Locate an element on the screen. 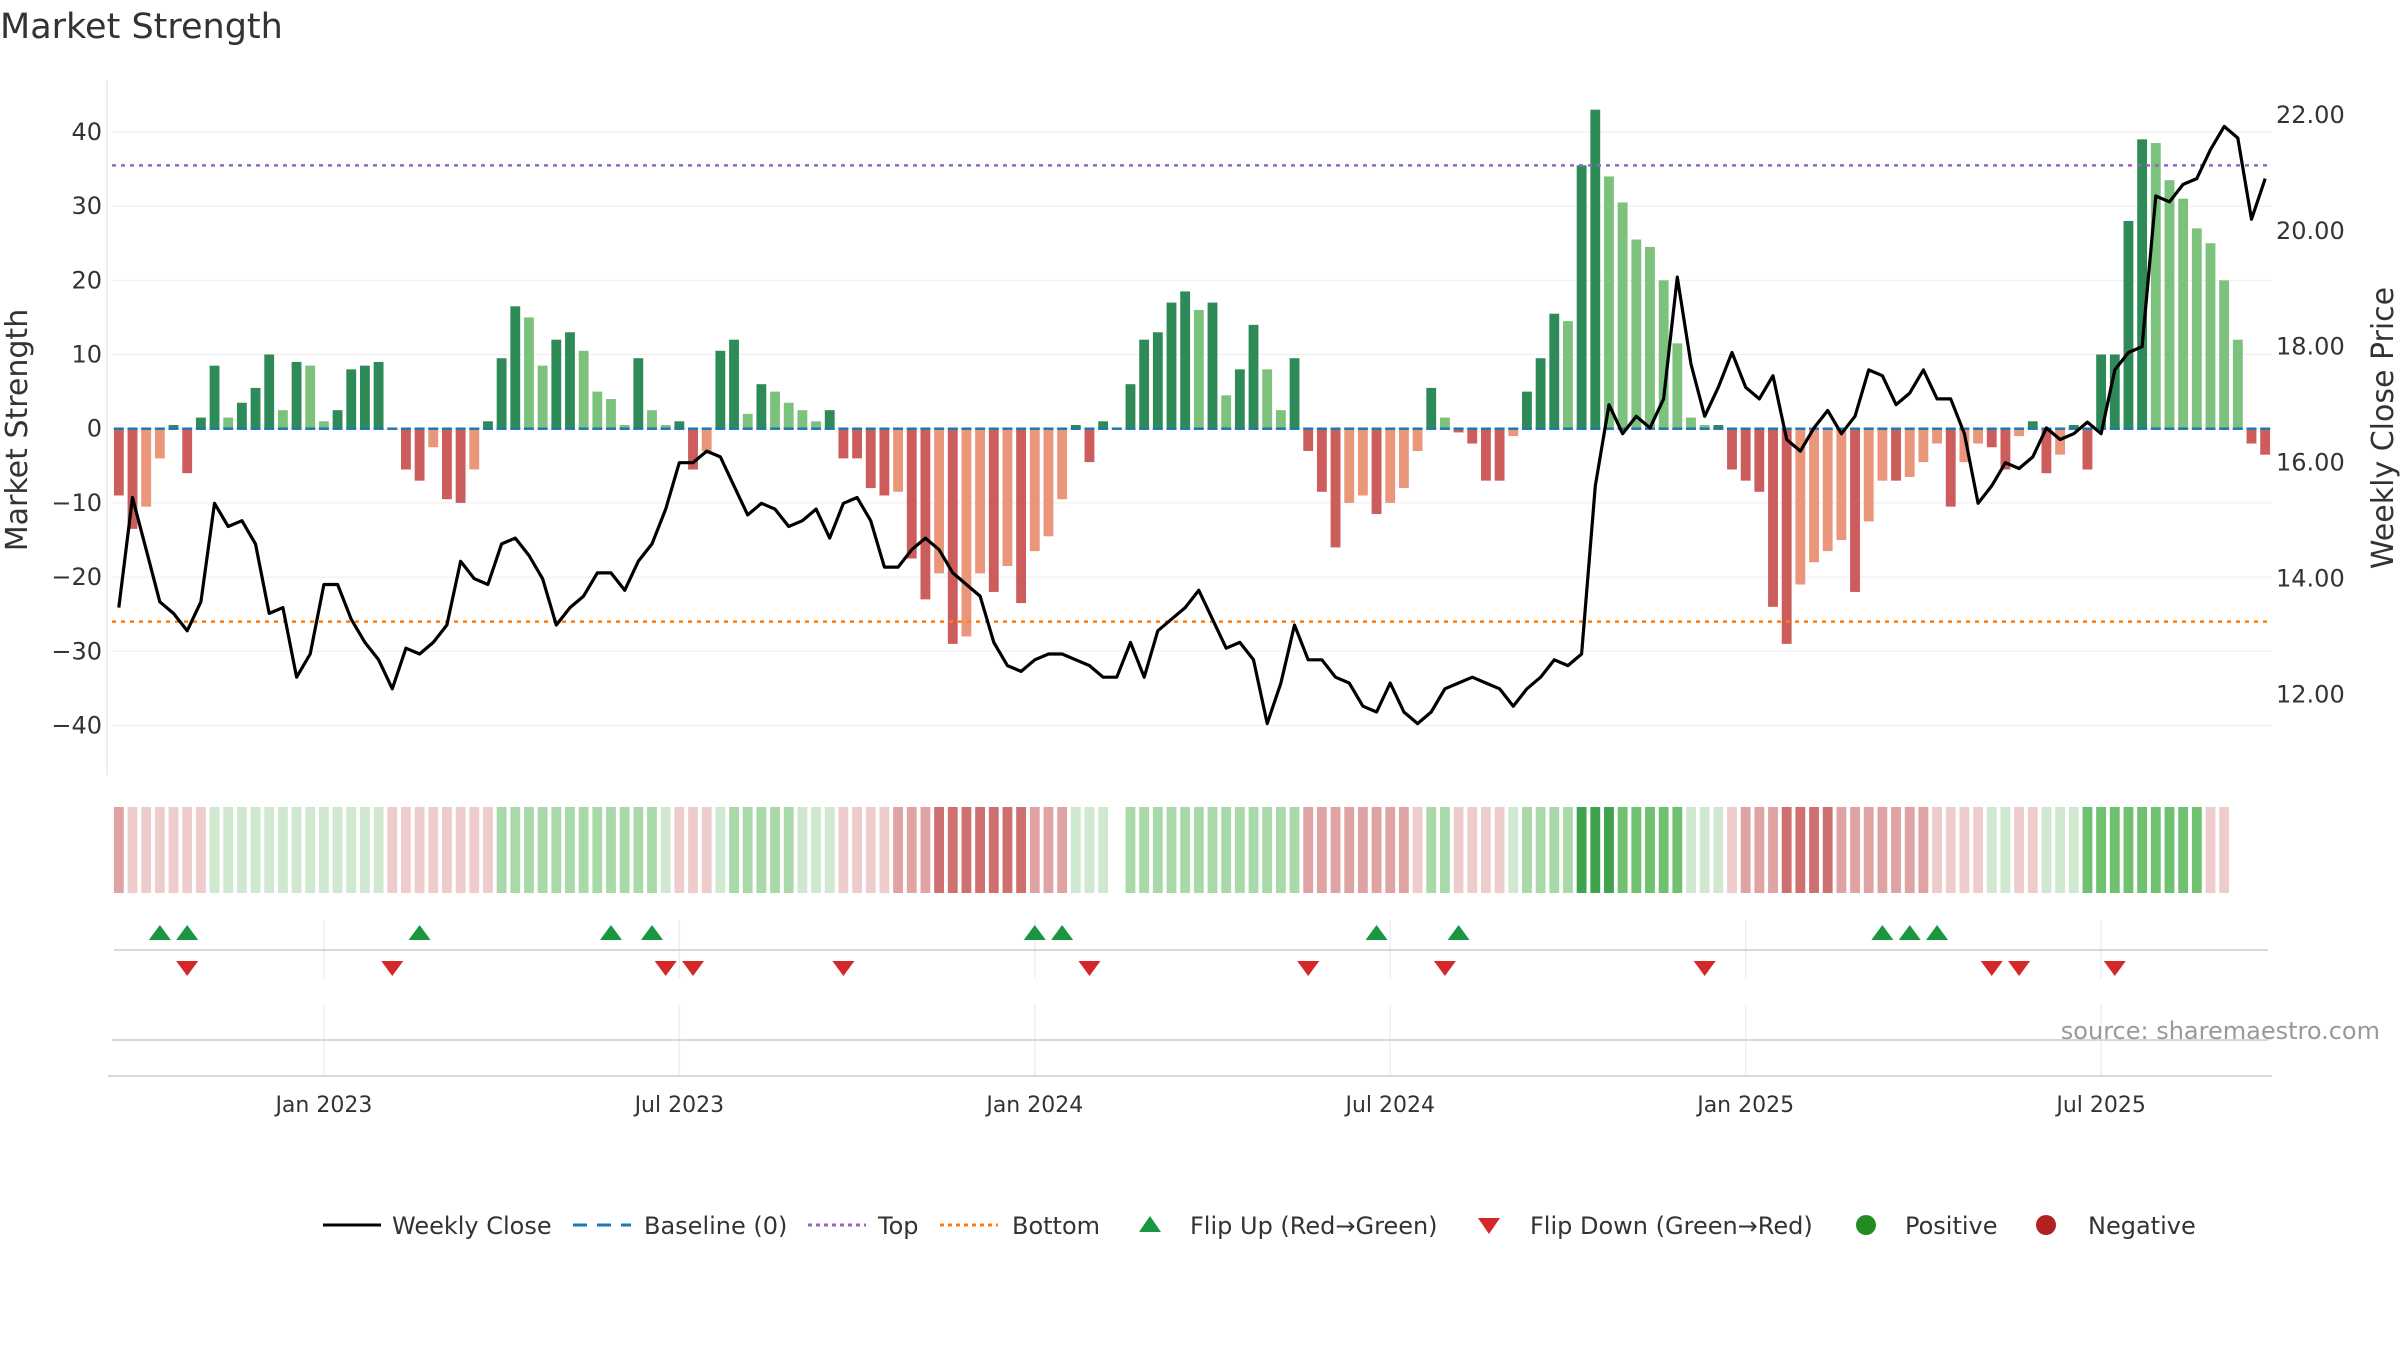 This screenshot has height=1350, width=2400. legend-label: Weekly Close is located at coordinates (472, 1226).